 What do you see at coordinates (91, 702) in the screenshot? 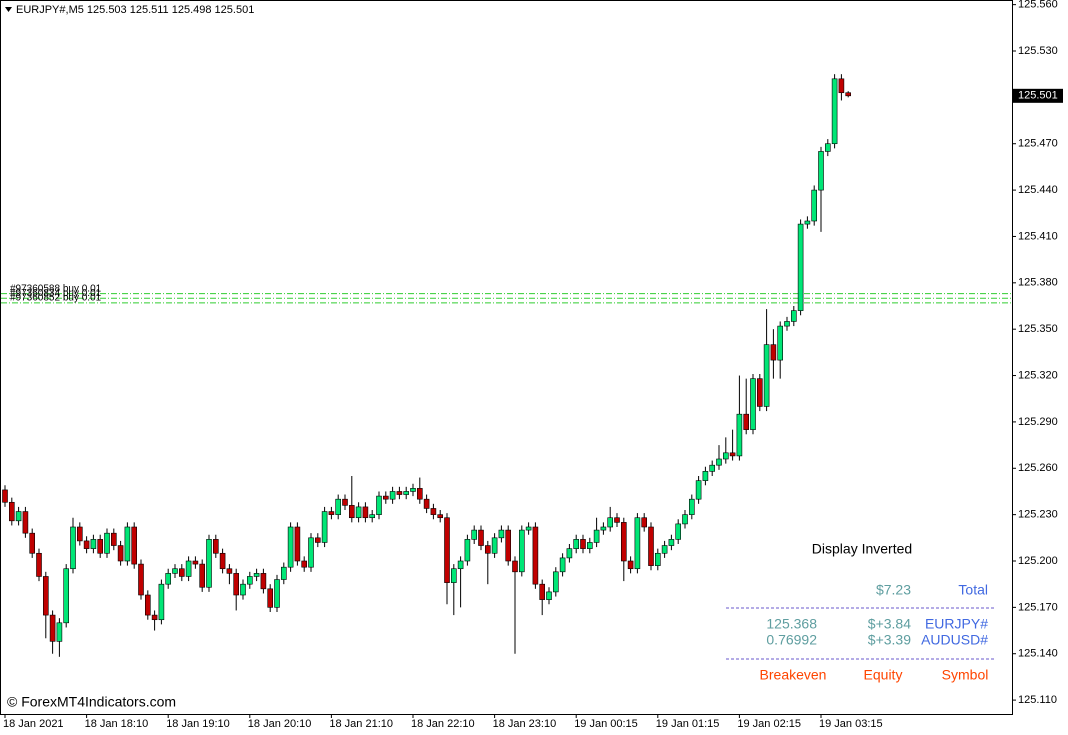
I see `watermark: © ForexMT4Indicators.com` at bounding box center [91, 702].